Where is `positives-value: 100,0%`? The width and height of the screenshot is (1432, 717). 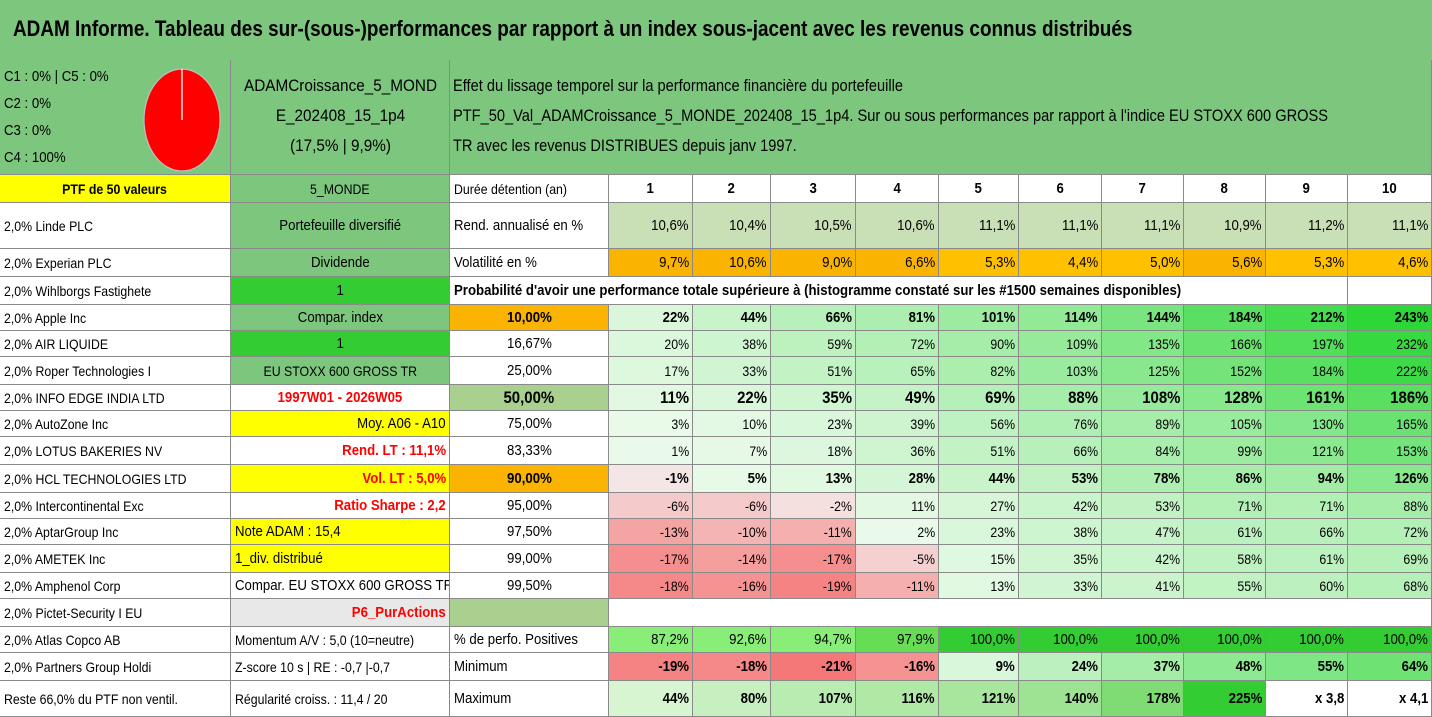
positives-value: 100,0% is located at coordinates (1143, 640).